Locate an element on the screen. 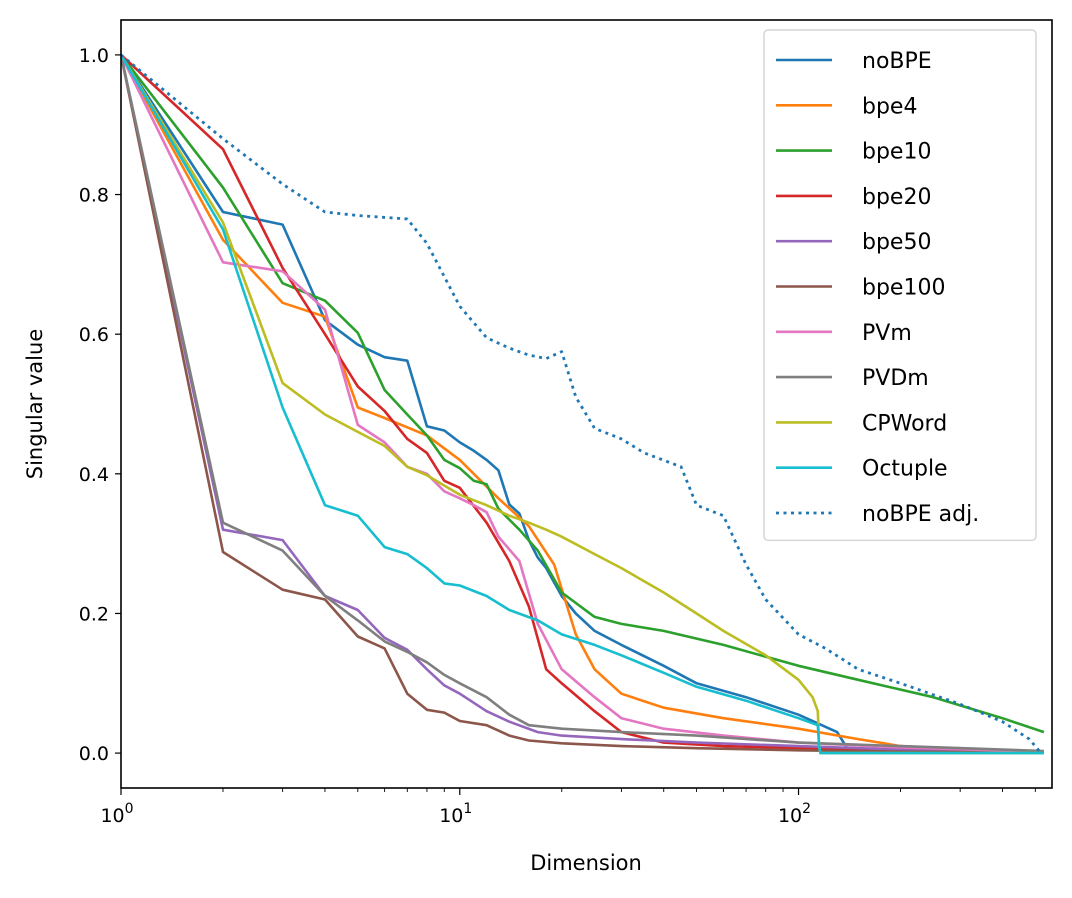  x-axis-title: Dimension is located at coordinates (586, 863).